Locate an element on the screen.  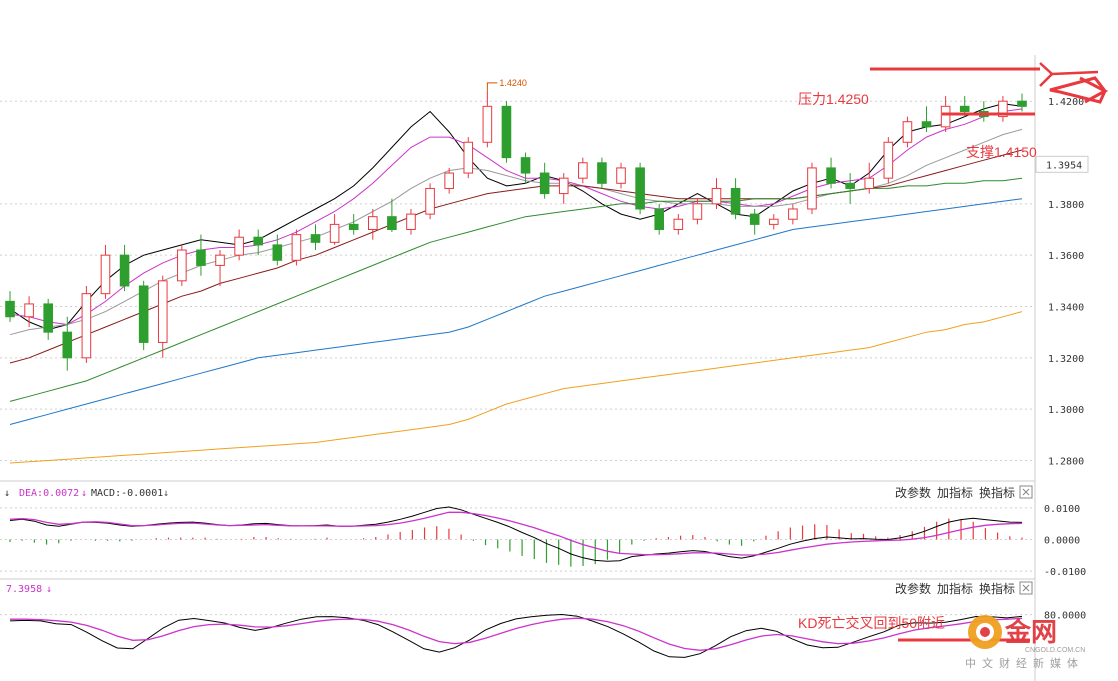
watermark-domain: CNGOLD.COM.CN is located at coordinates (1055, 650).